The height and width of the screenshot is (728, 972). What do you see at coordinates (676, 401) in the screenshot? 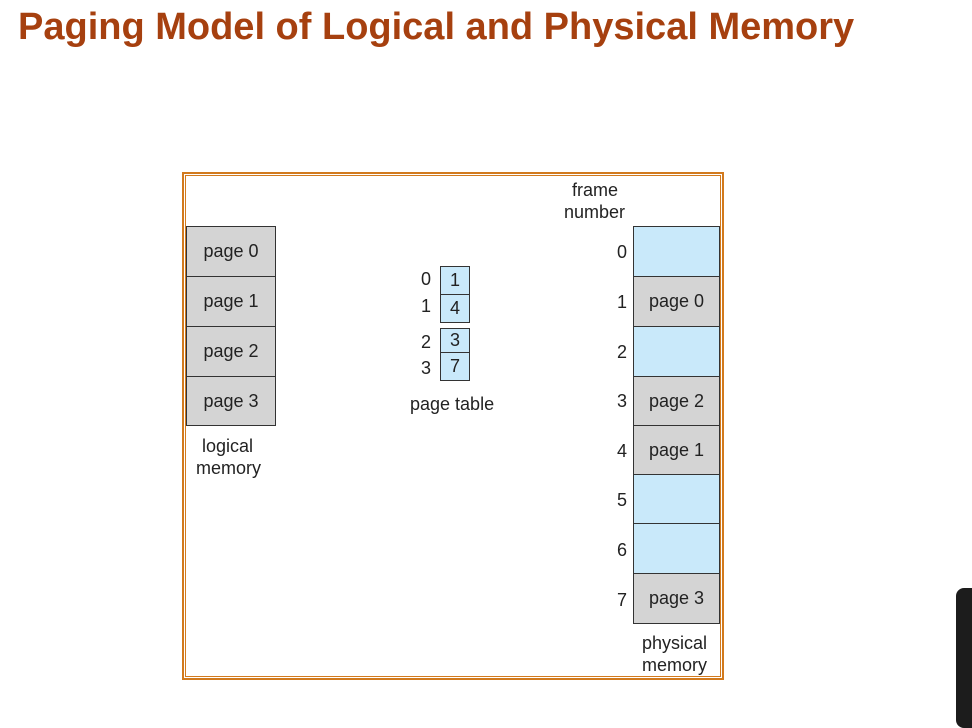
I see `physical-frame-3: page 2` at bounding box center [676, 401].